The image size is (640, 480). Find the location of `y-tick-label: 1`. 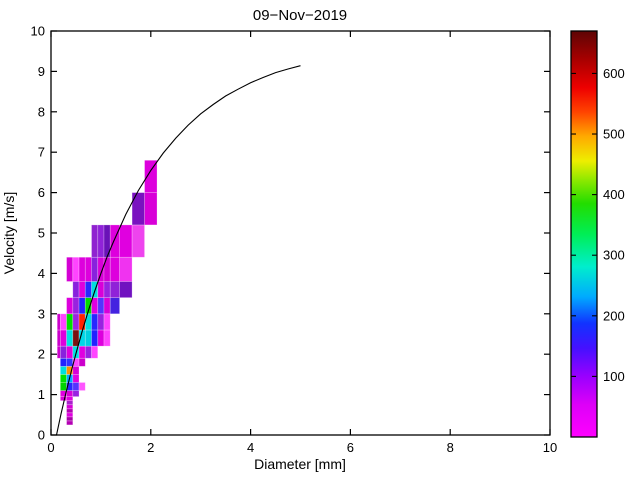

y-tick-label: 1 is located at coordinates (41, 394).